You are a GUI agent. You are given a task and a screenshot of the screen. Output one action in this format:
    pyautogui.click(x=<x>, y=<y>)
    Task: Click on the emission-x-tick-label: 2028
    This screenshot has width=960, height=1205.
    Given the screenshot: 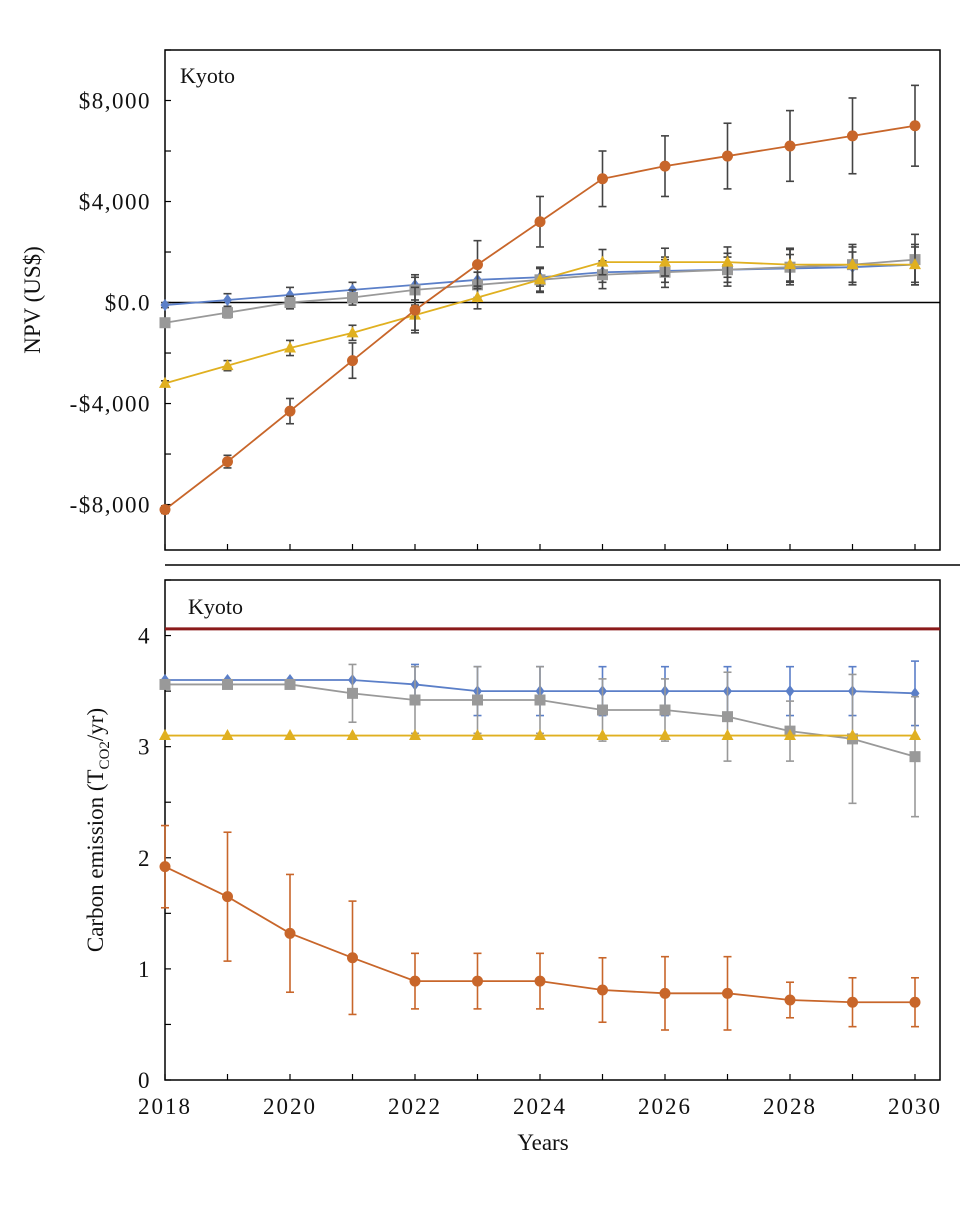 What is the action you would take?
    pyautogui.click(x=790, y=1106)
    